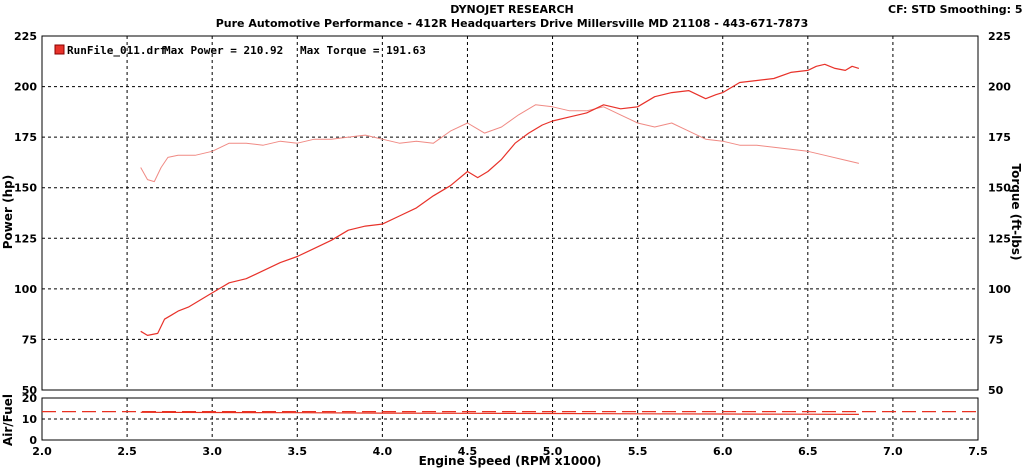  Describe the element at coordinates (512, 9) in the screenshot. I see `company-title: DYNOJET RESEARCH` at that location.